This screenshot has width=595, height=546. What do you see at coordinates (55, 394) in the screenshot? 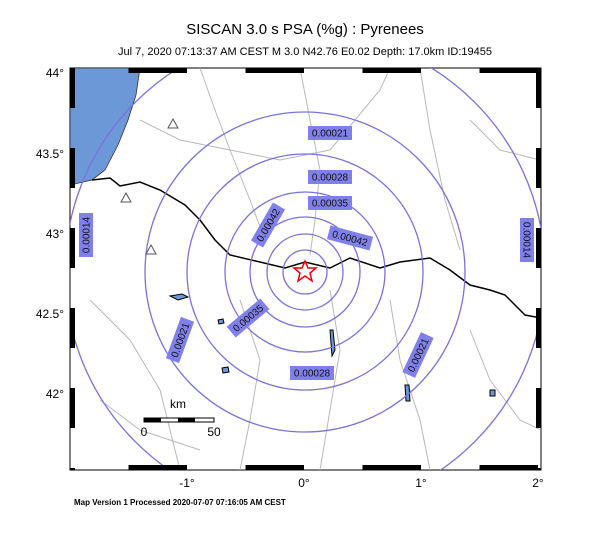
I see `lat-label: 42°` at bounding box center [55, 394].